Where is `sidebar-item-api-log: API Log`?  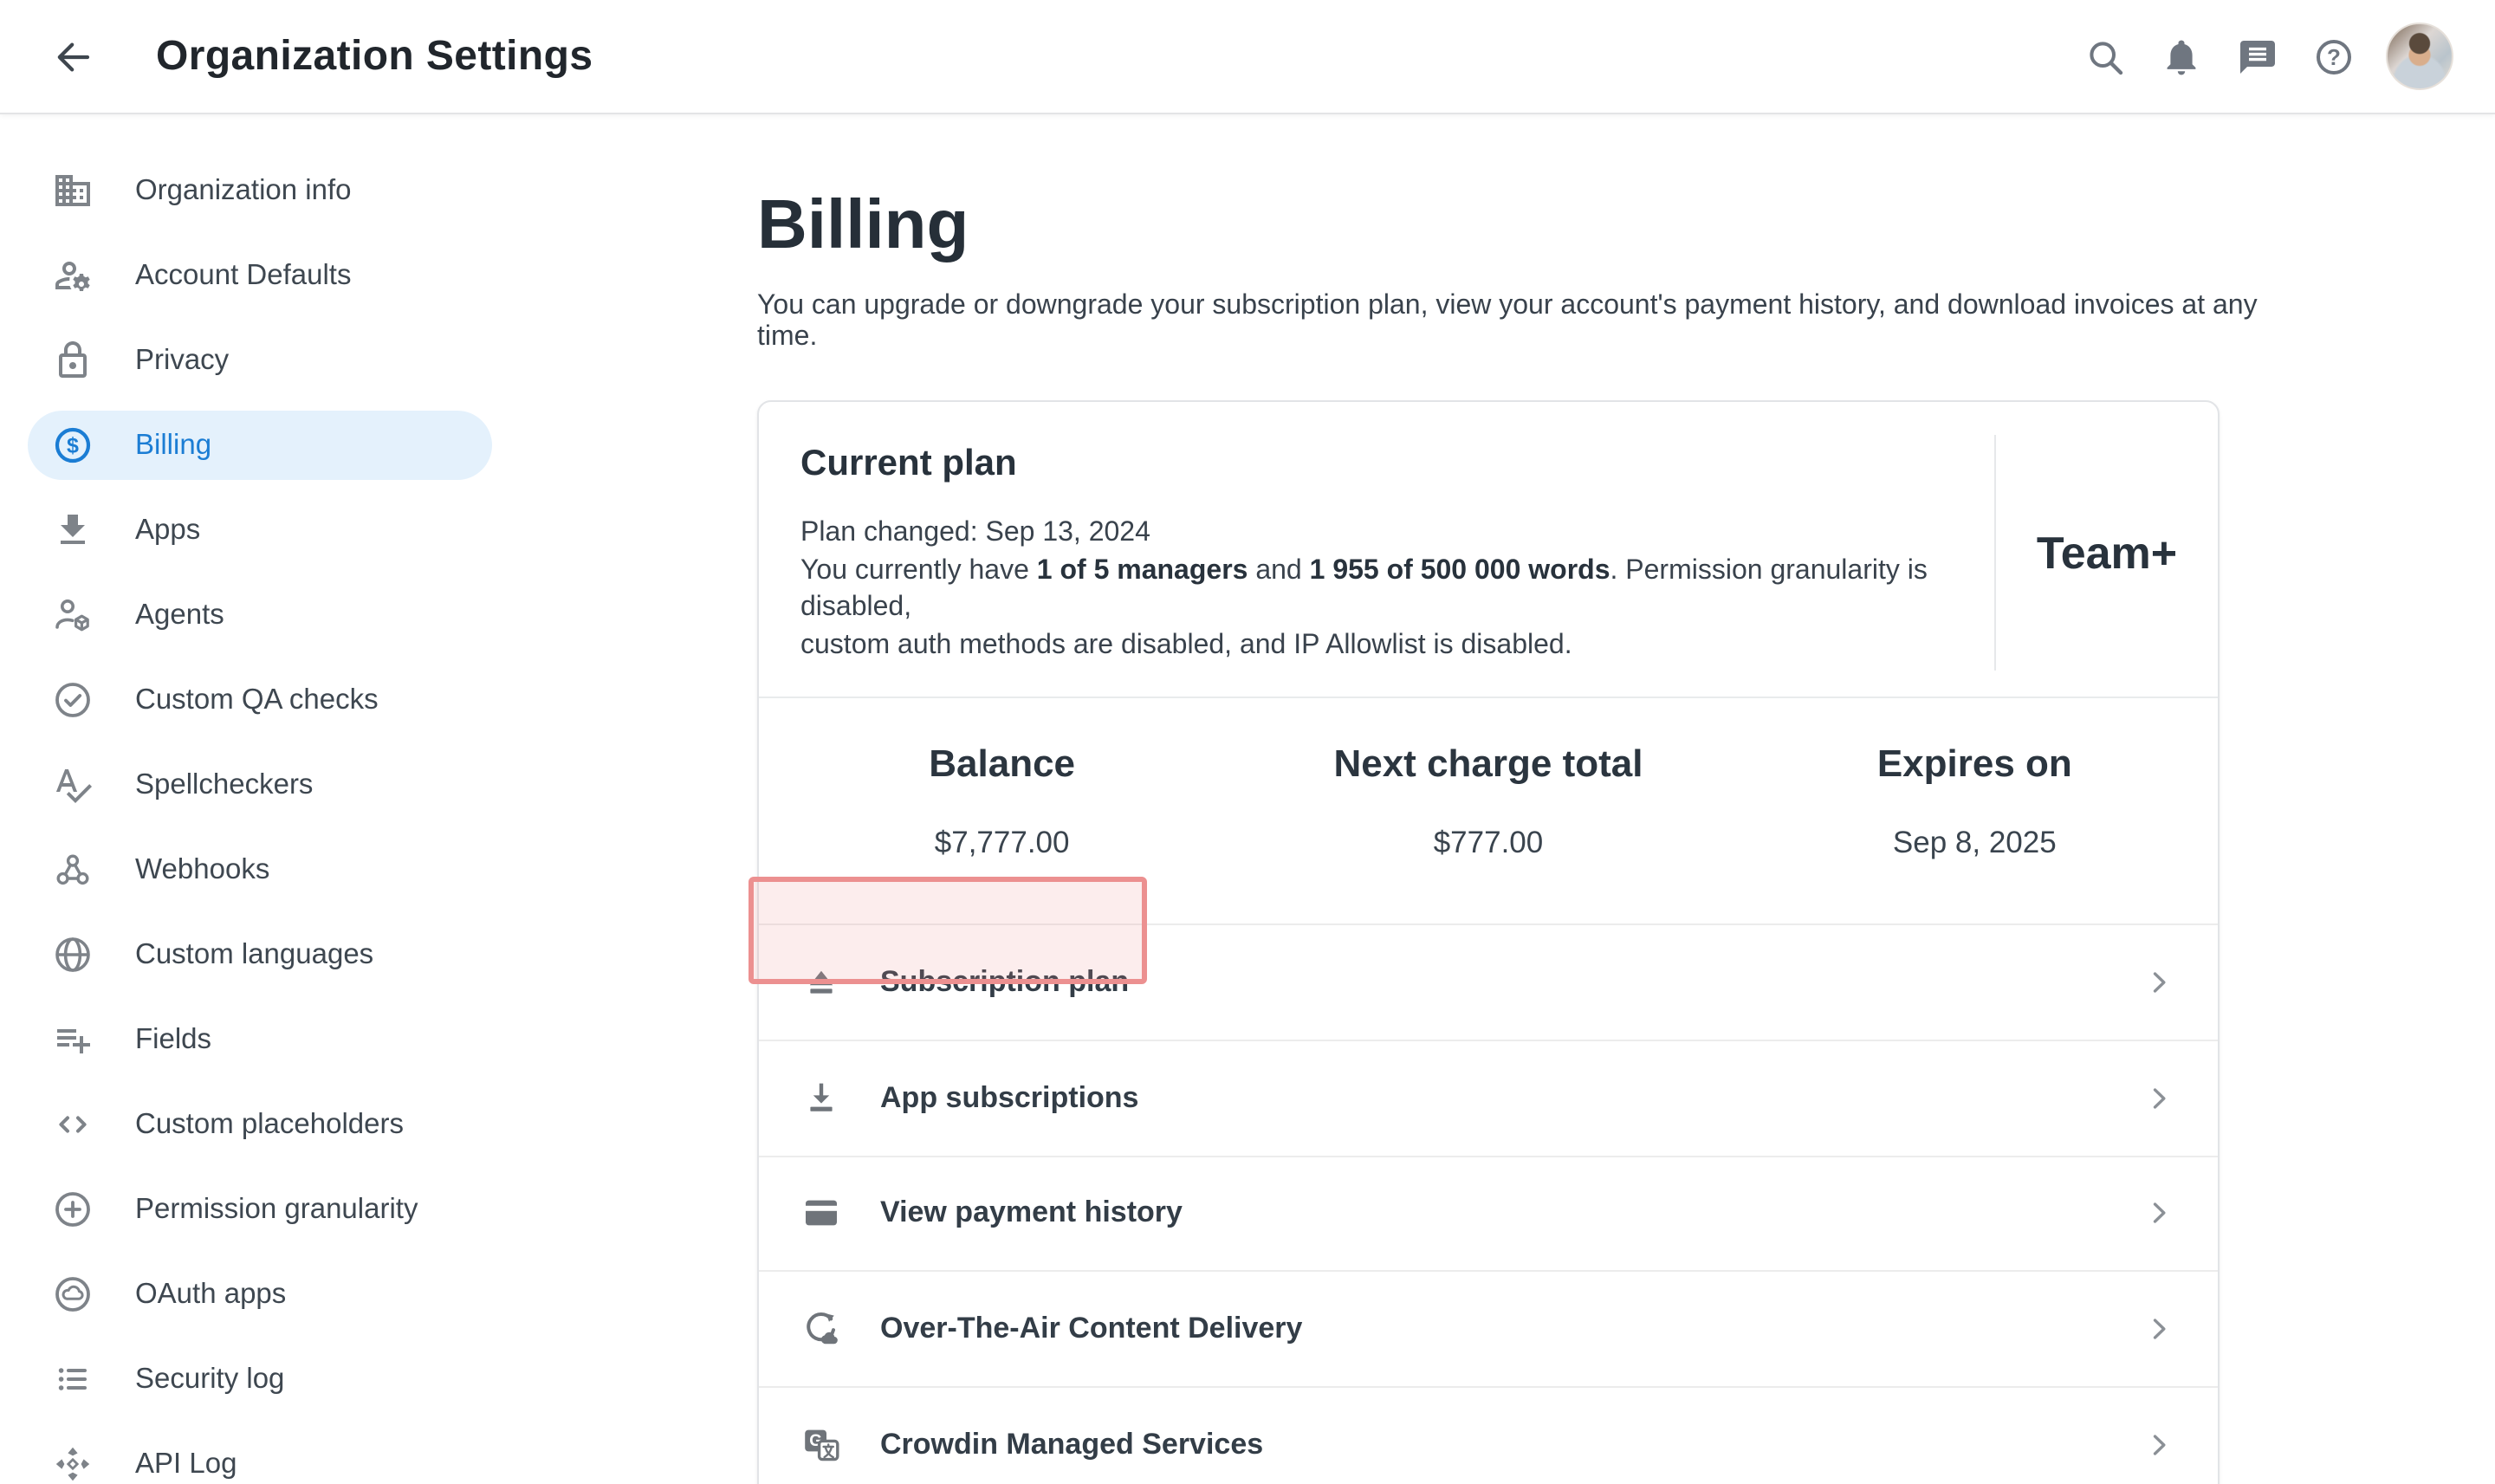
sidebar-item-api-log: API Log is located at coordinates (260, 1456).